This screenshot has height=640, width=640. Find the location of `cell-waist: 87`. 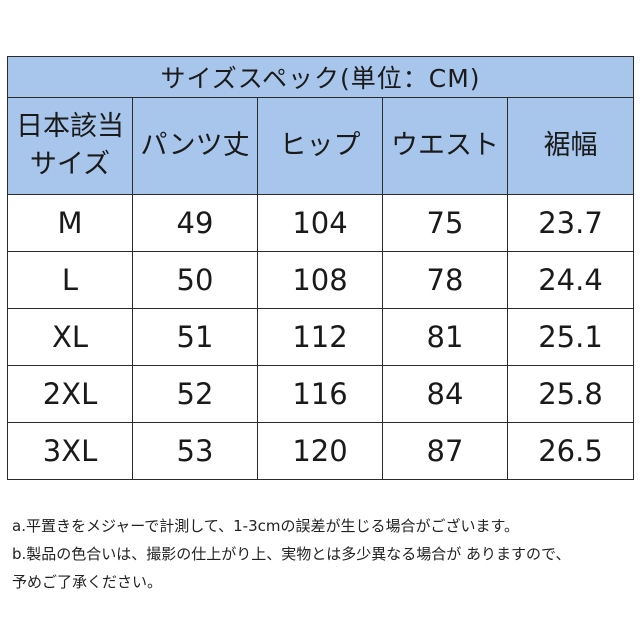

cell-waist: 87 is located at coordinates (445, 451).